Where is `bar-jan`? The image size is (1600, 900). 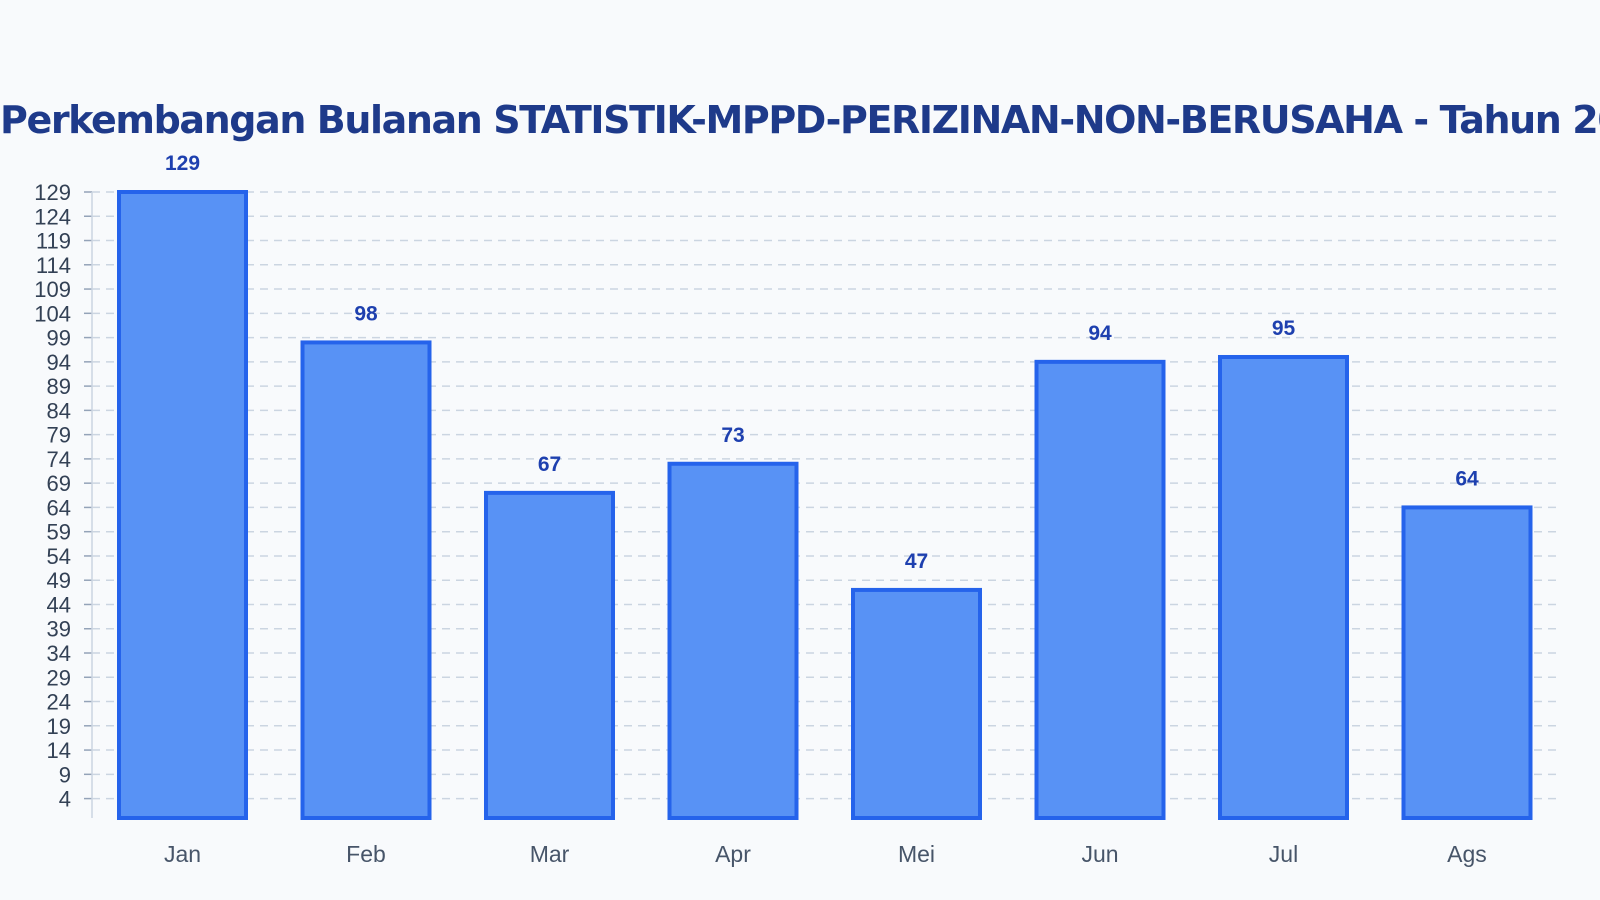 bar-jan is located at coordinates (182, 505).